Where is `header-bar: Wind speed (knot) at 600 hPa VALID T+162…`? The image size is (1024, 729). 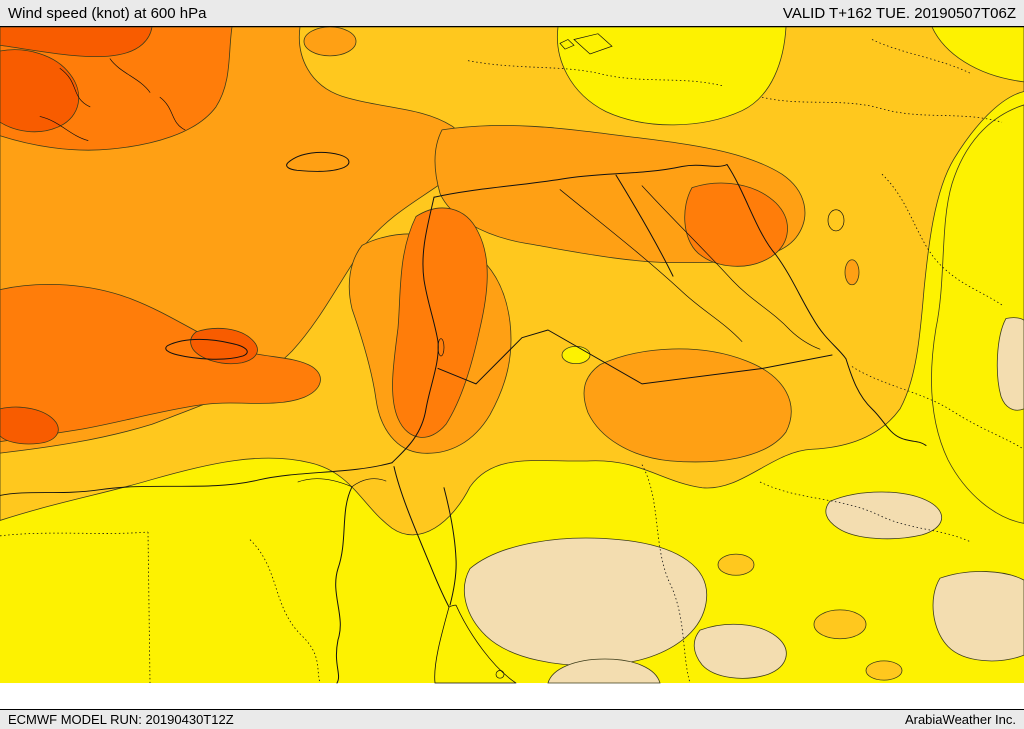
header-bar: Wind speed (knot) at 600 hPa VALID T+162… is located at coordinates (512, 13).